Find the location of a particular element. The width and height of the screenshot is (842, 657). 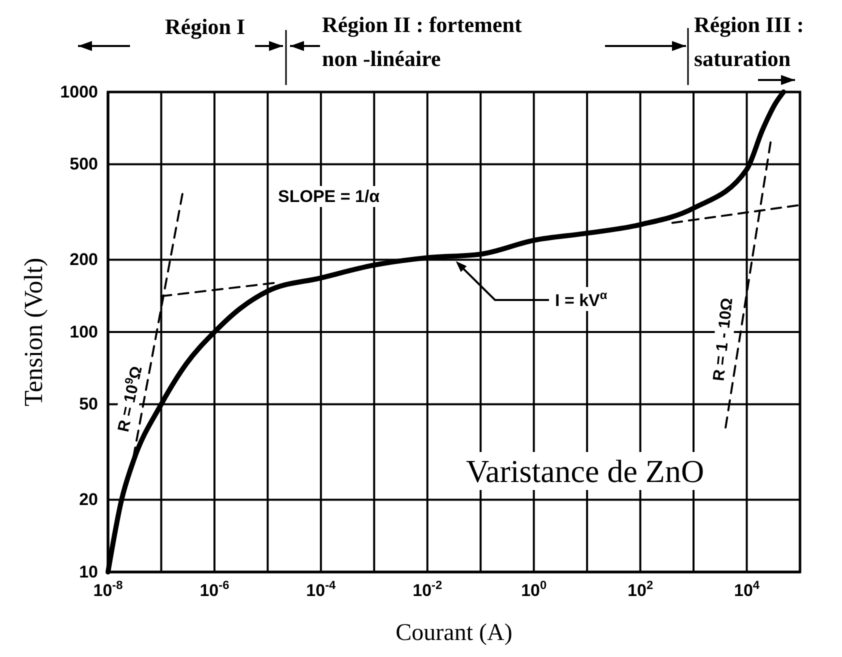

y-tick-label: 500 is located at coordinates (84, 164).